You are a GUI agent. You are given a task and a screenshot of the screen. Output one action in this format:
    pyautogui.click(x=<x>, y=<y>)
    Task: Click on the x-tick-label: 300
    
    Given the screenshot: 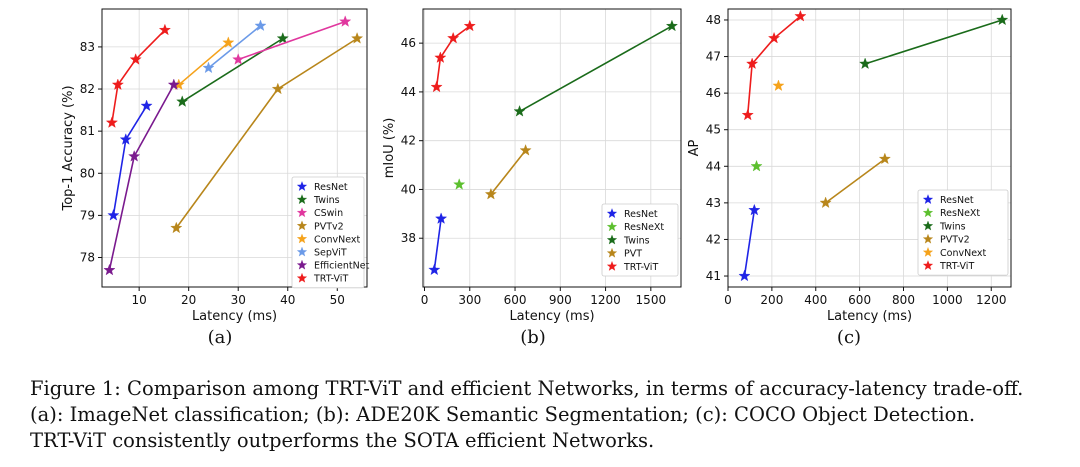 What is the action you would take?
    pyautogui.click(x=469, y=300)
    